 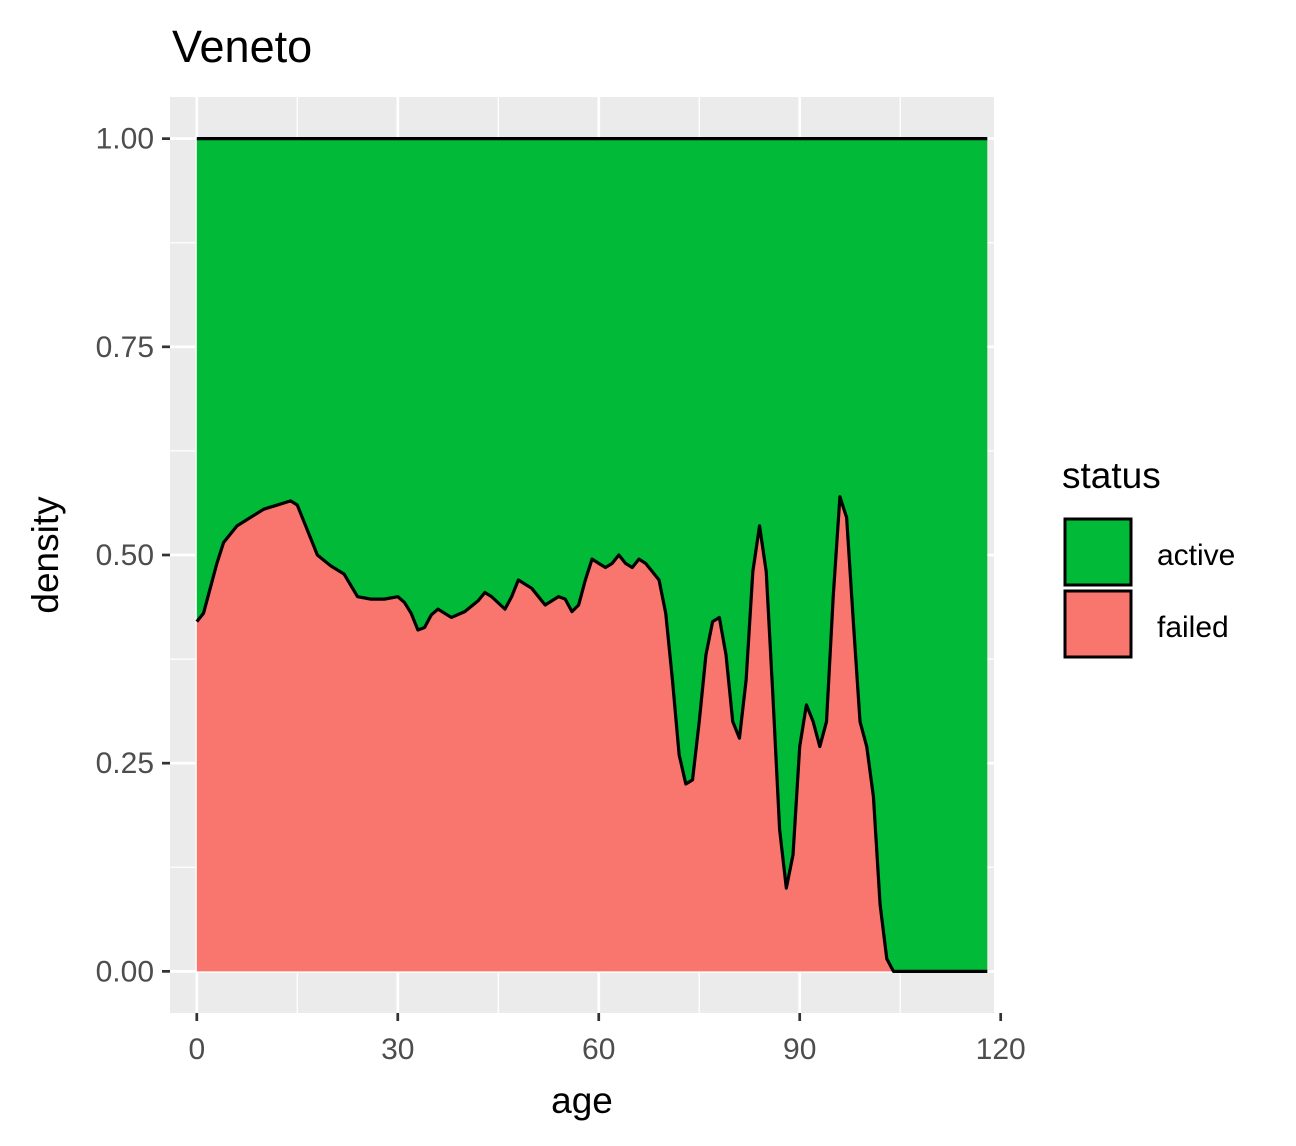 I want to click on y-axis-title: density, so click(x=45, y=555).